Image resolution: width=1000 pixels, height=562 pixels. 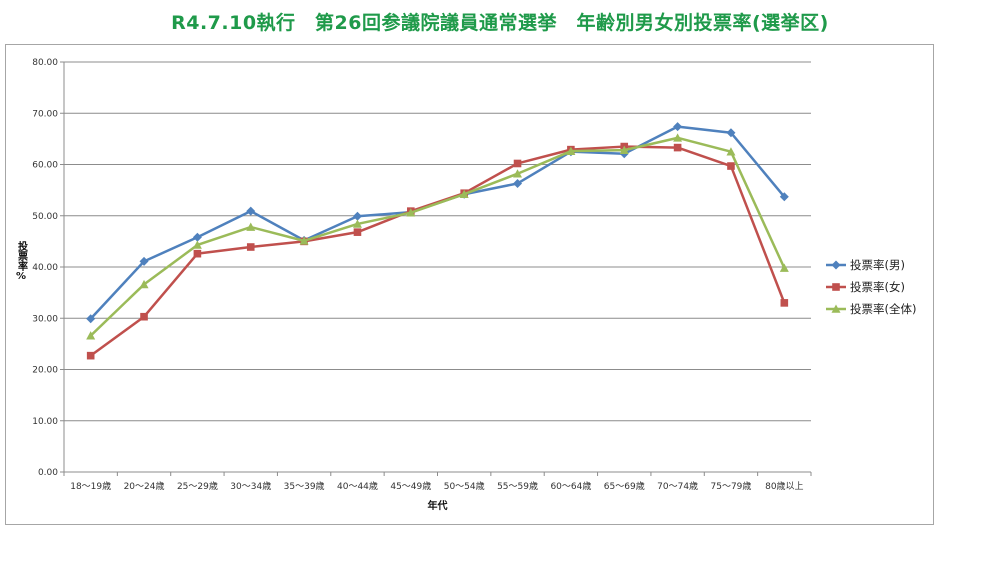 What do you see at coordinates (90, 486) in the screenshot?
I see `x-tick-label: 18～19歳` at bounding box center [90, 486].